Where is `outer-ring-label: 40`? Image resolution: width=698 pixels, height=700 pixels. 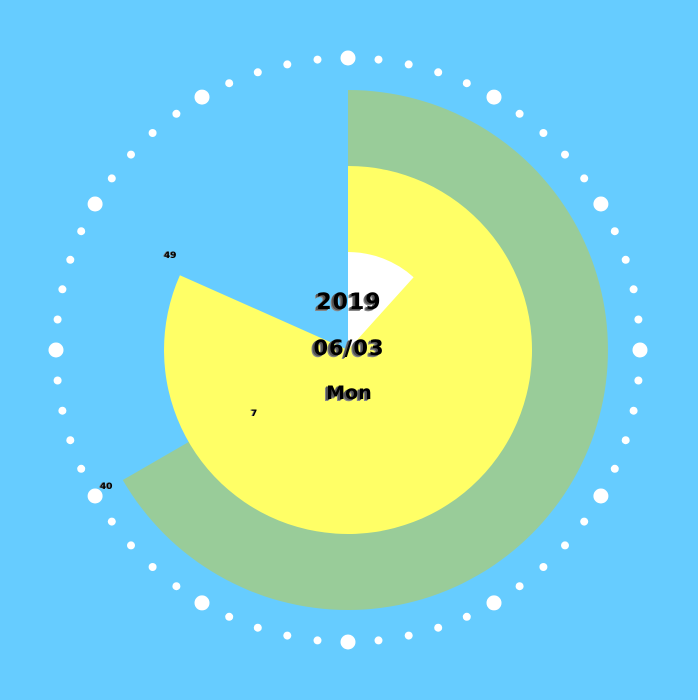
outer-ring-label: 40 is located at coordinates (106, 487).